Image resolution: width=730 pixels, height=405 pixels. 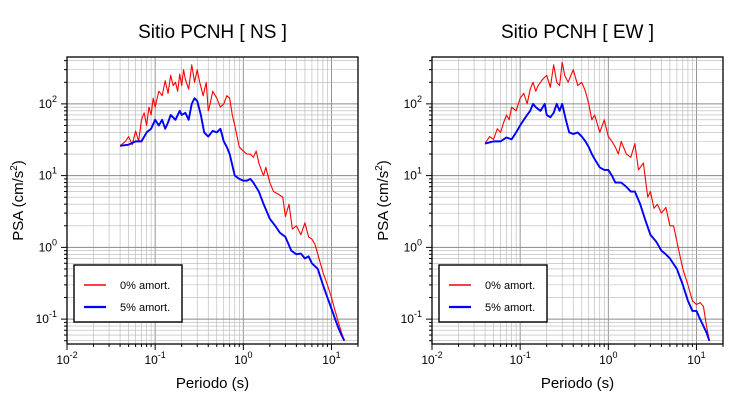 I want to click on chart-title: Sitio PCNH [ EW ], so click(x=577, y=32).